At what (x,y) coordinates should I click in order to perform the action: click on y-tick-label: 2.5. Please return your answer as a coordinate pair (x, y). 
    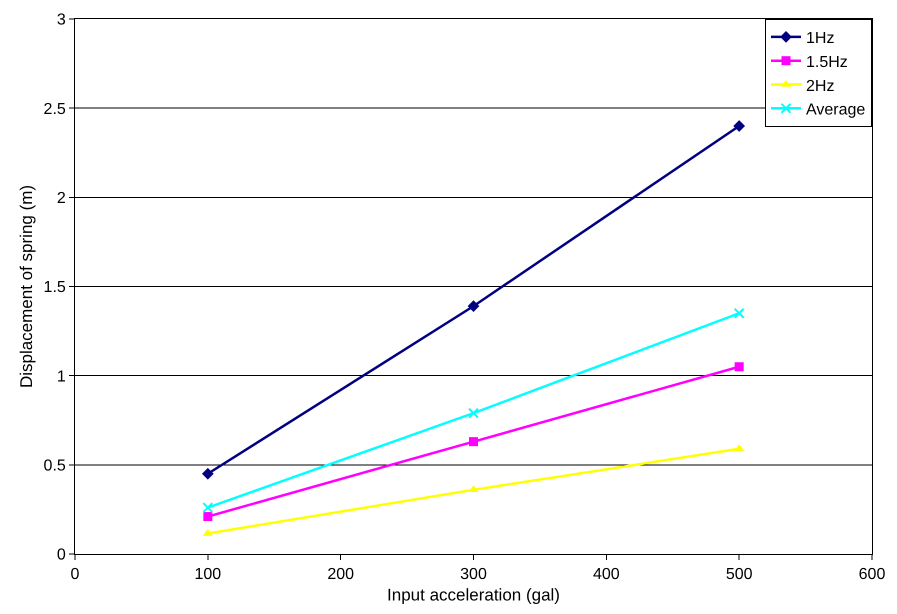
    Looking at the image, I should click on (55, 109).